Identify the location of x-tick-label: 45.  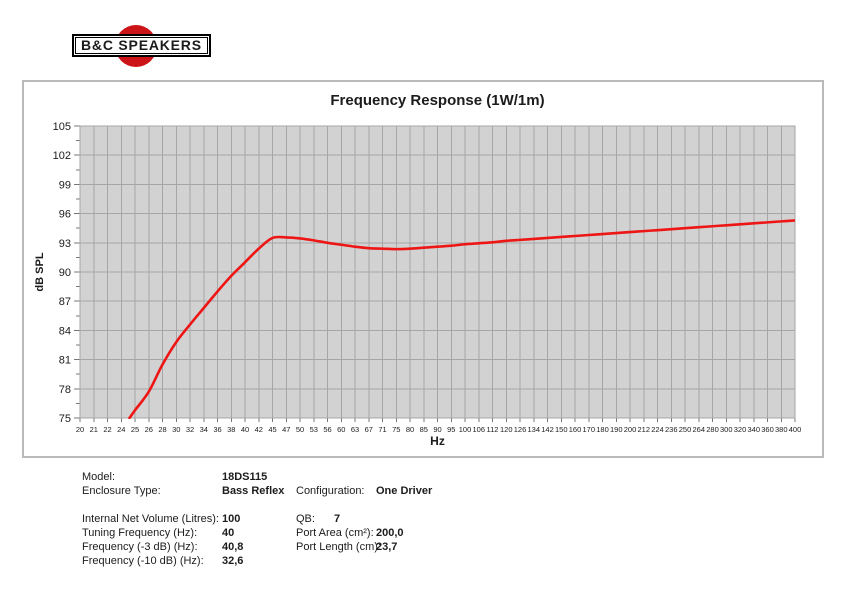
(272, 429).